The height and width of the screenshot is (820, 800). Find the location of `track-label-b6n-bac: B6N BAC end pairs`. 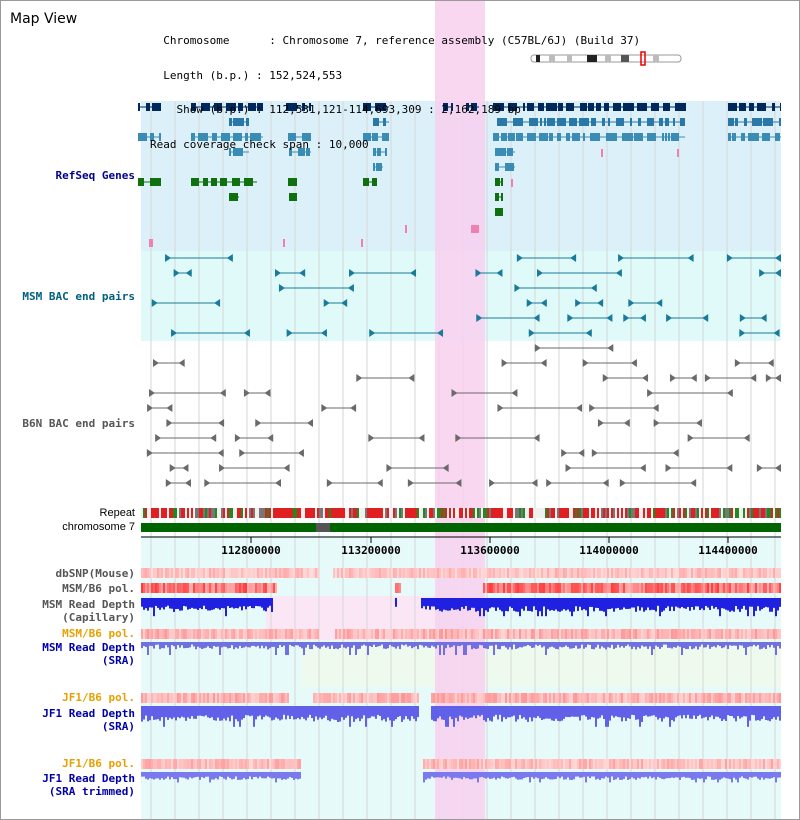

track-label-b6n-bac: B6N BAC end pairs is located at coordinates (78, 423).